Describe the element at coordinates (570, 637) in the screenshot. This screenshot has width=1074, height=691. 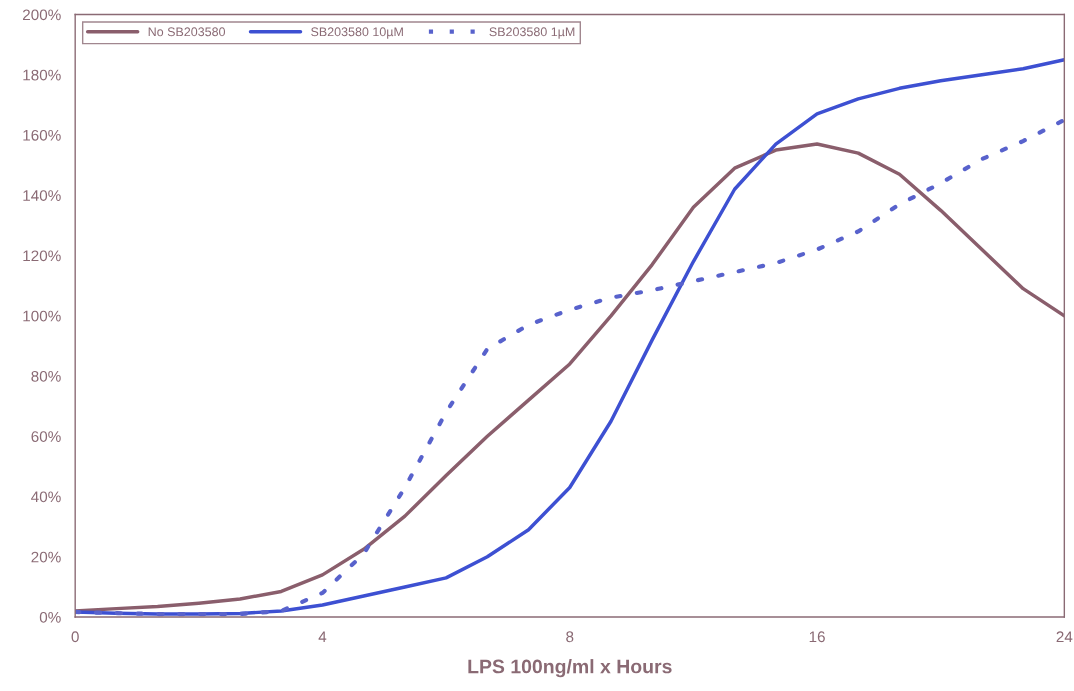
I see `x-tick-label: 8` at that location.